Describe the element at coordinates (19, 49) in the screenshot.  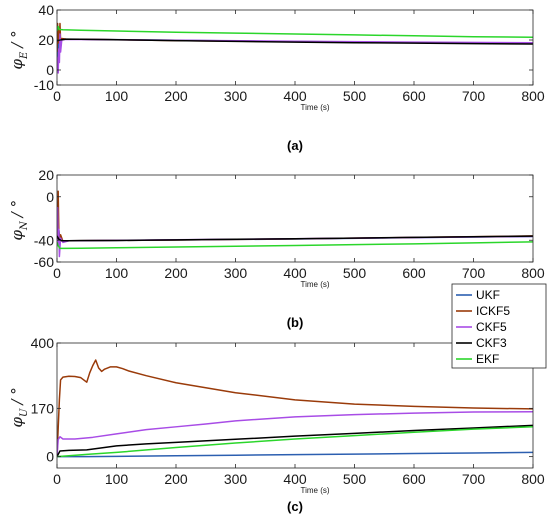
I see `y-axis-title: φE / °` at that location.